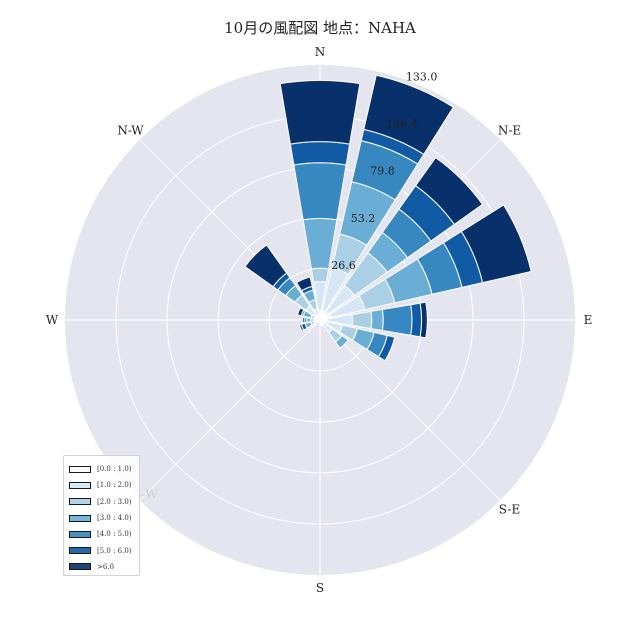 This screenshot has height=640, width=640. What do you see at coordinates (114, 550) in the screenshot?
I see `legend-label: [5.0 : 6.0)` at bounding box center [114, 550].